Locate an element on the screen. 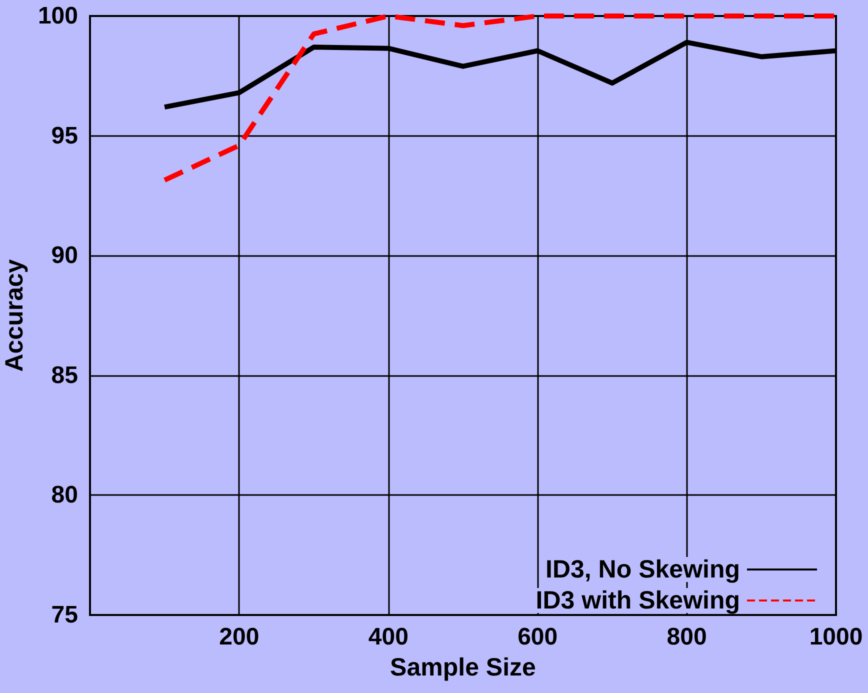 This screenshot has height=693, width=868. y-tick-label: 100 is located at coordinates (58, 16).